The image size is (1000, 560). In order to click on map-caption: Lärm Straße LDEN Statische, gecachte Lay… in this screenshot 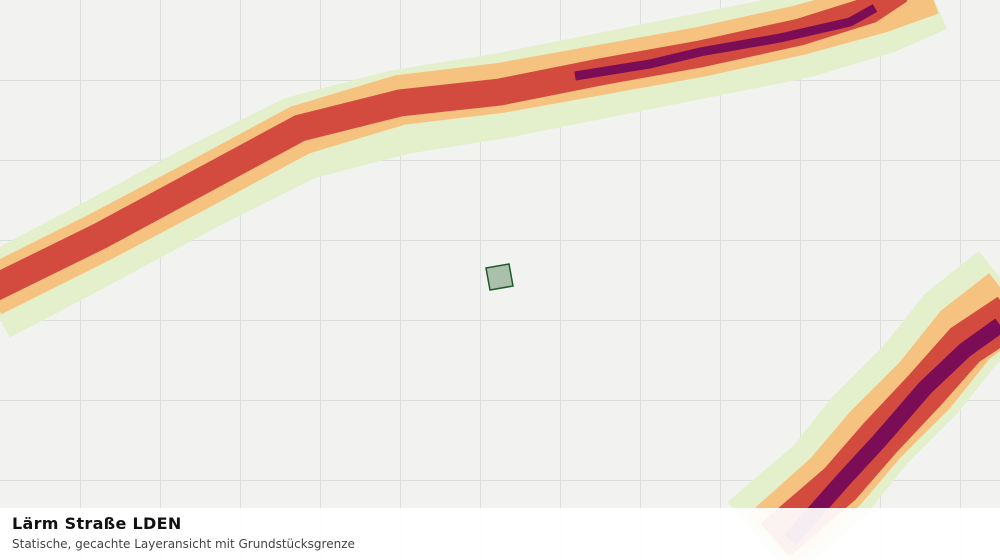, I will do `click(500, 534)`.